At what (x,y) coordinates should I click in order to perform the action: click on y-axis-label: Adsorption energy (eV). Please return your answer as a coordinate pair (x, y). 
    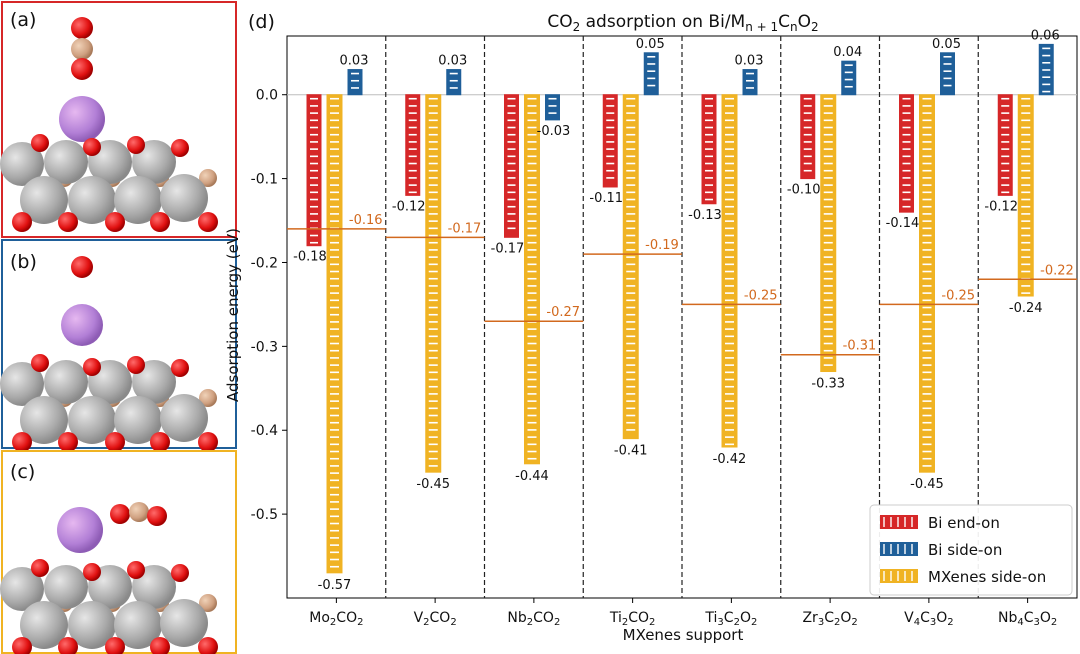
    Looking at the image, I should click on (233, 315).